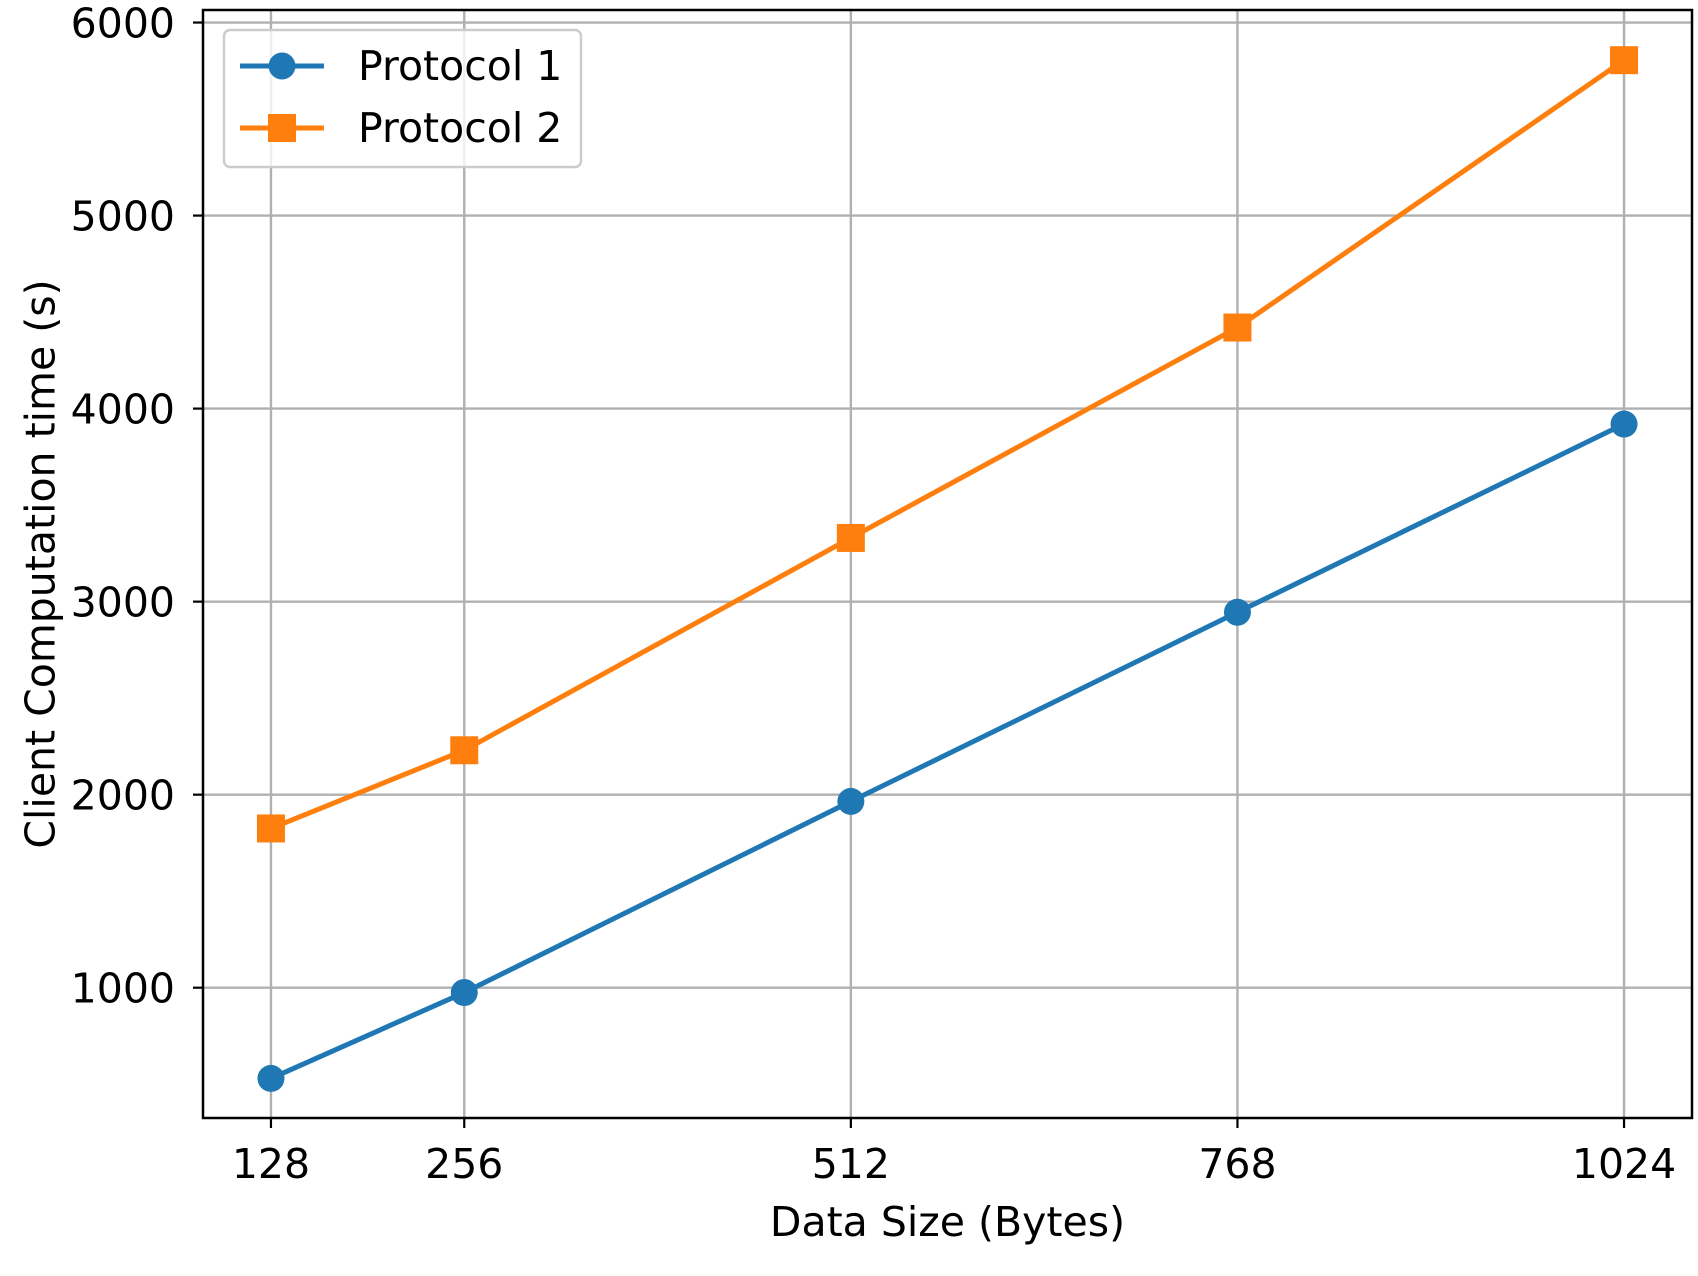  Describe the element at coordinates (460, 128) in the screenshot. I see `legend-label: Protocol 2` at that location.